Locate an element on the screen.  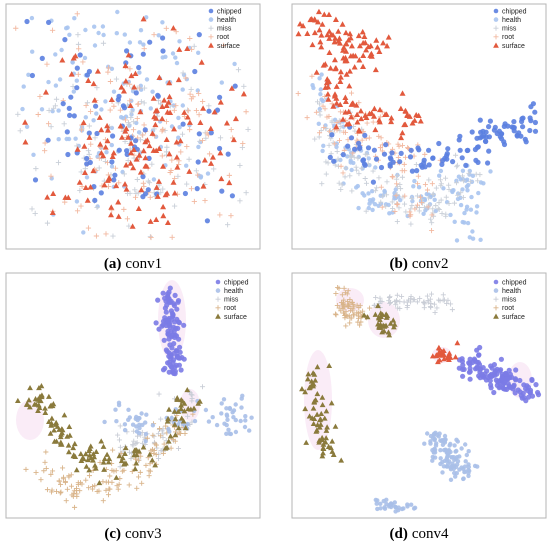
legend-marker-root is located at coordinates (496, 37).